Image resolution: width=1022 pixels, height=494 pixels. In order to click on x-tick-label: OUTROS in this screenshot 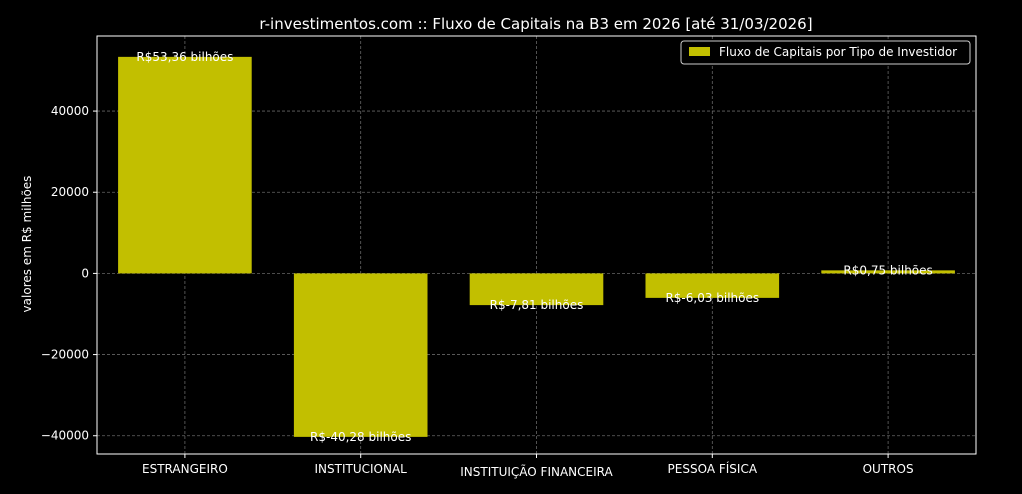, I will do `click(888, 469)`.